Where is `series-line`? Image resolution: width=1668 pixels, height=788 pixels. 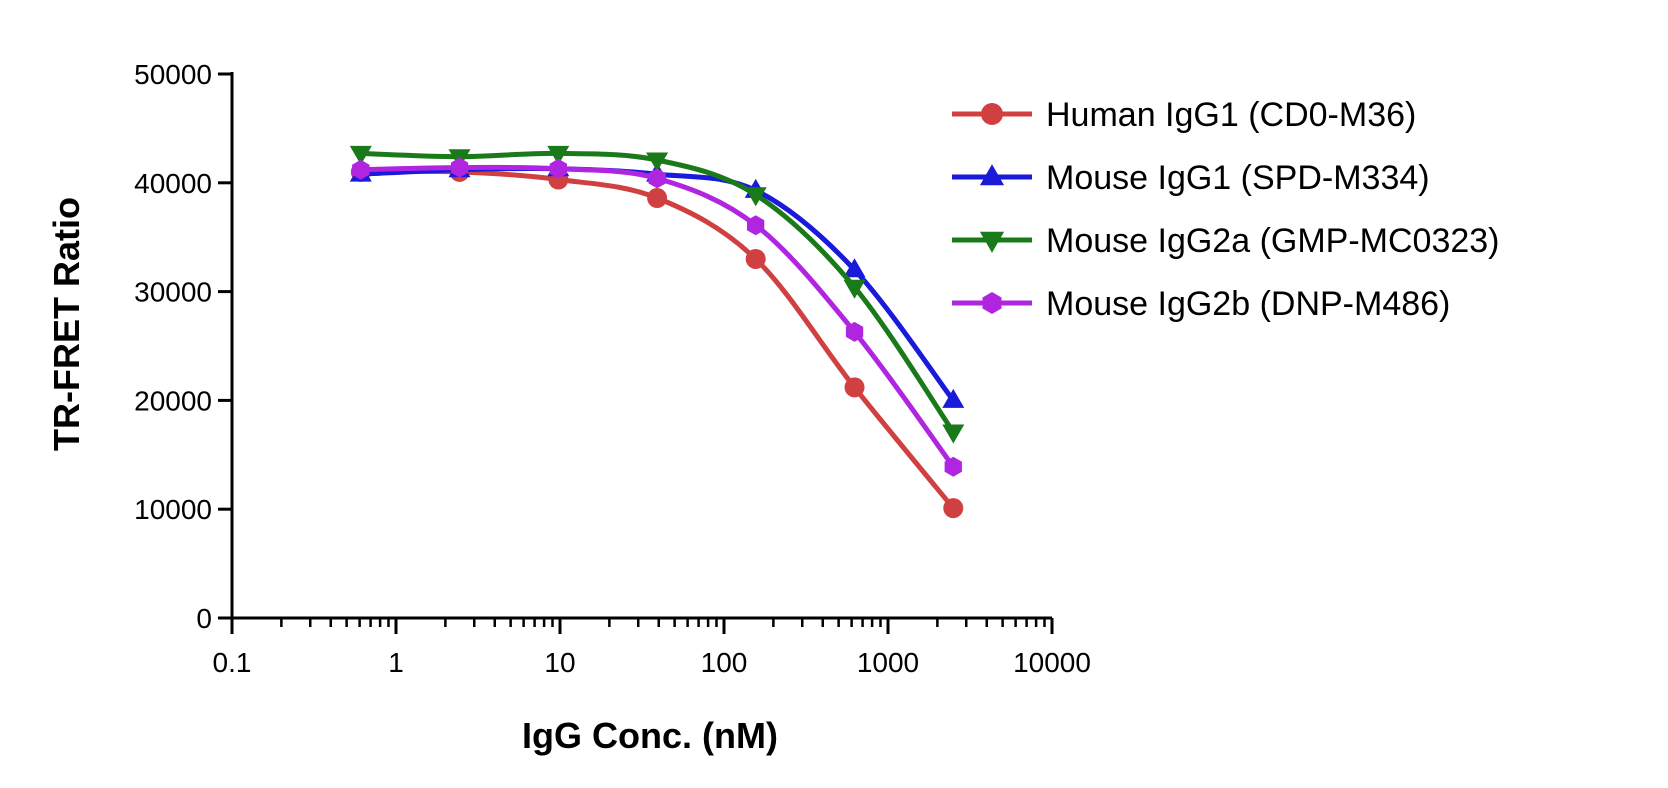
series-line is located at coordinates (658, 316).